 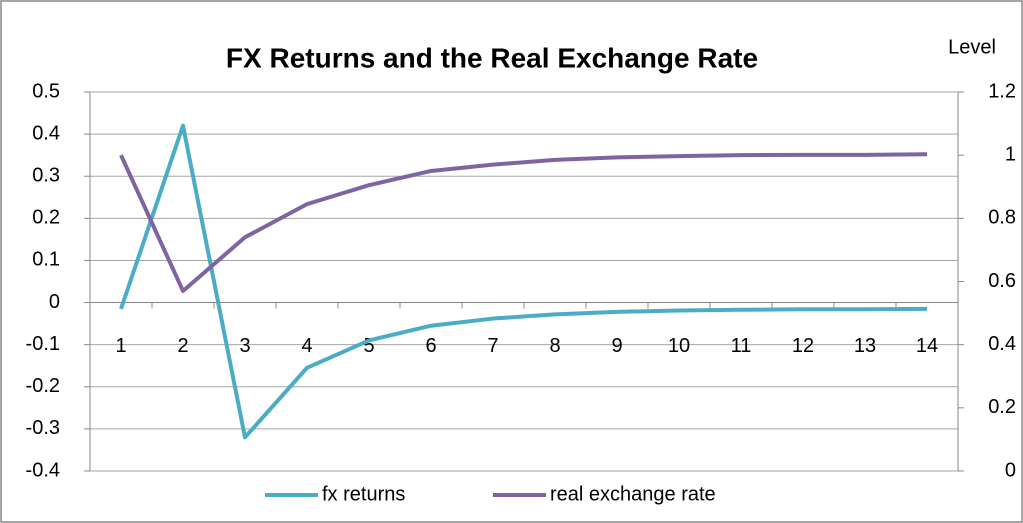 What do you see at coordinates (46, 176) in the screenshot?
I see `y-tick-label: 0.3` at bounding box center [46, 176].